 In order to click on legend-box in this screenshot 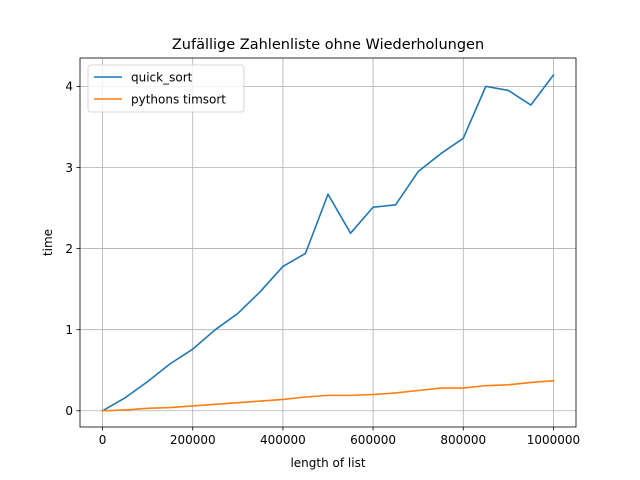, I will do `click(166, 88)`.